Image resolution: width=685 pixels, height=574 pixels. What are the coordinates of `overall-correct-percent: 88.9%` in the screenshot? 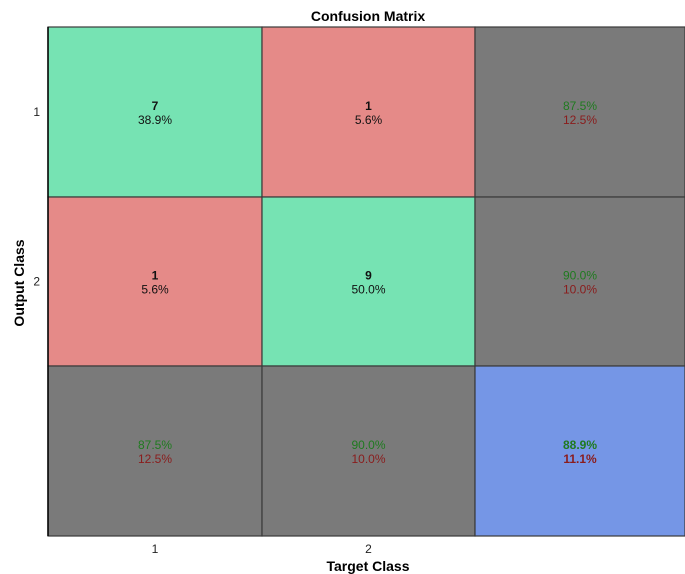 It's located at (580, 445).